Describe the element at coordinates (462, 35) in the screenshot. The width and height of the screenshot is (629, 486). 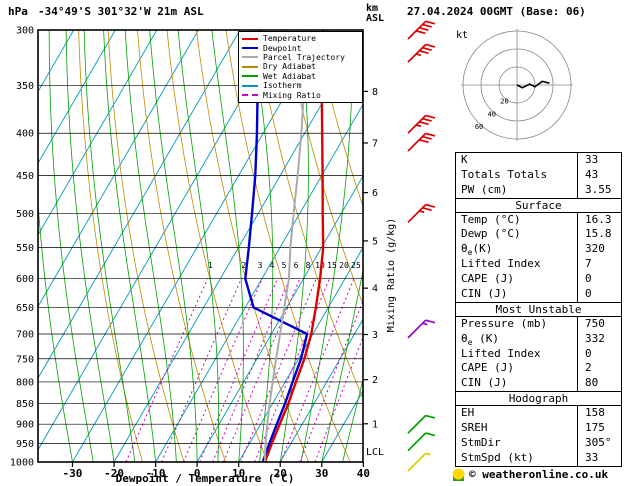
I see `hodograph-unit-label: kt` at that location.